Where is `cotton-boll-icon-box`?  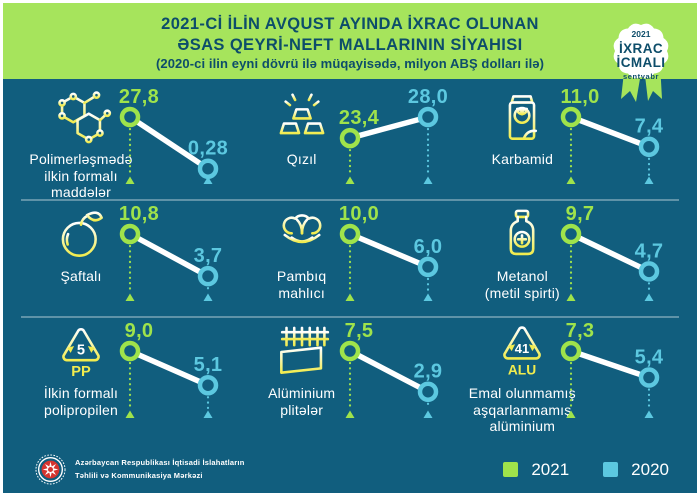 cotton-boll-icon-box is located at coordinates (302, 235).